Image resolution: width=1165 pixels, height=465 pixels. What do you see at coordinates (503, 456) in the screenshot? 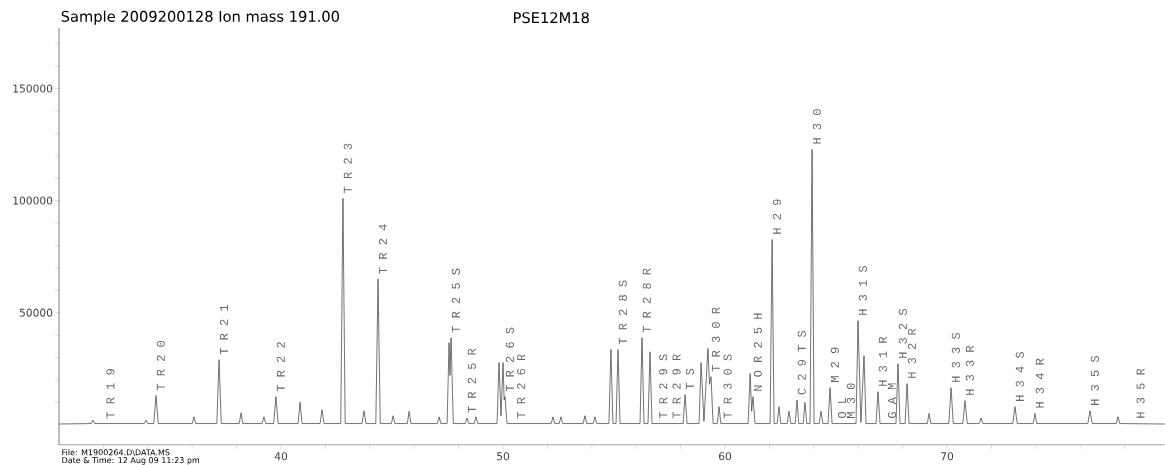
I see `x-tick-label: 50` at bounding box center [503, 456].